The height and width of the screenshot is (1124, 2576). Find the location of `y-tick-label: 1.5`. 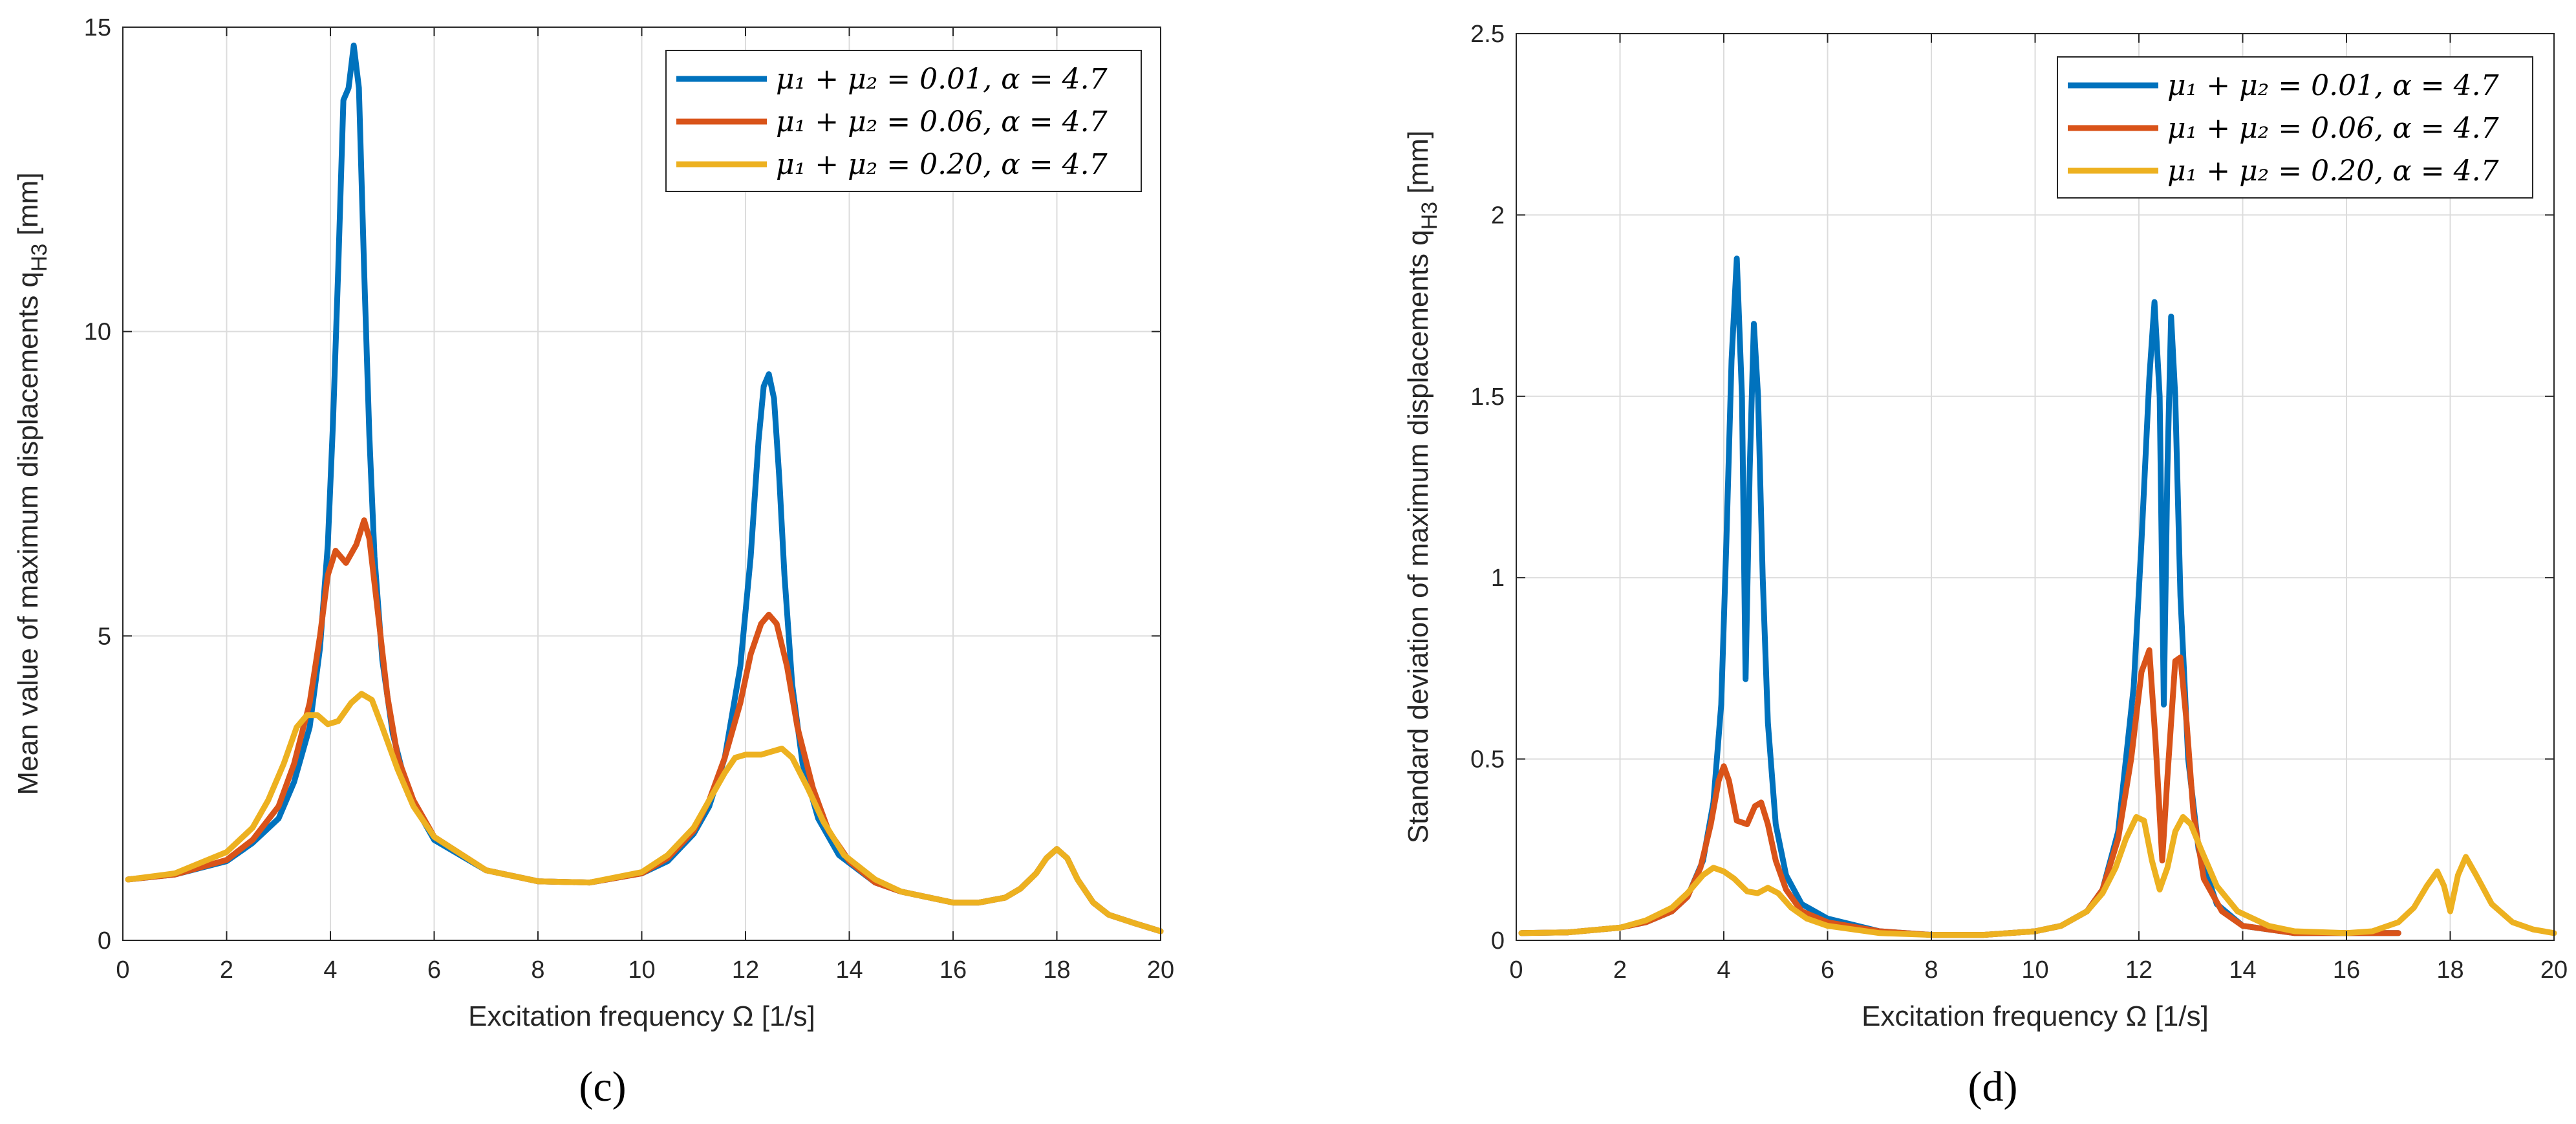

y-tick-label: 1.5 is located at coordinates (1487, 397).